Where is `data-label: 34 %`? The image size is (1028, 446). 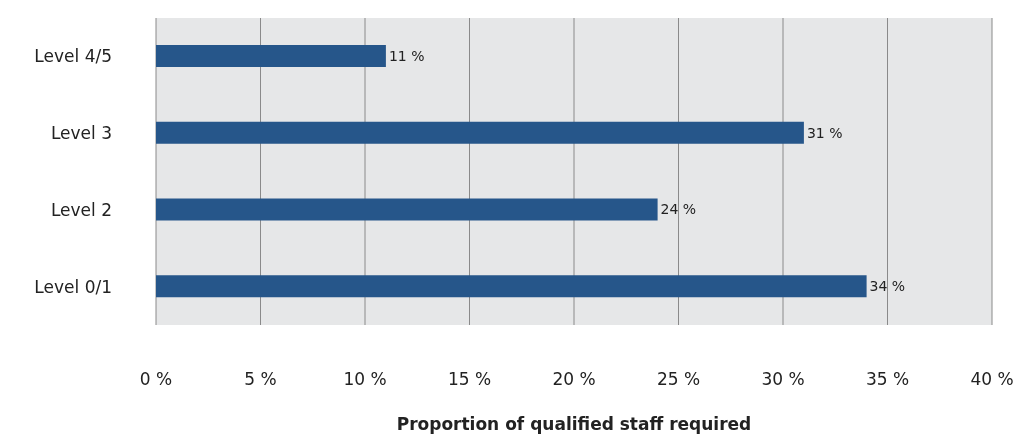
data-label: 34 % is located at coordinates (887, 286).